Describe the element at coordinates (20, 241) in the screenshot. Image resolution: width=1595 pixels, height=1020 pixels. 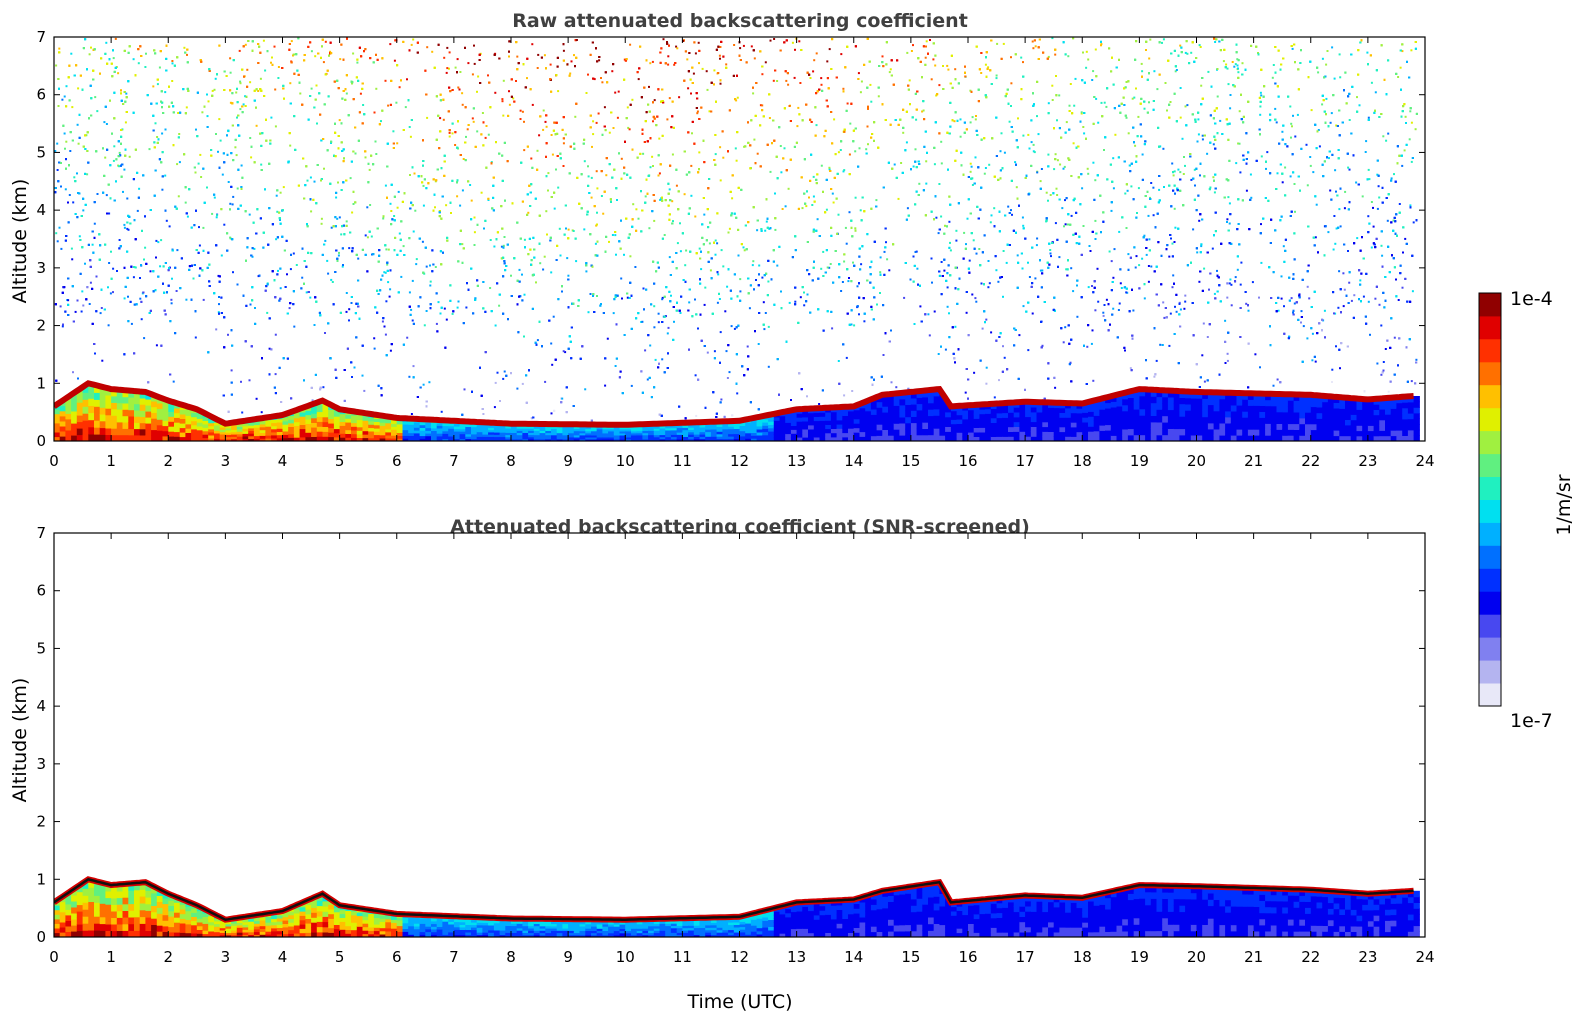
I see `top-y-axis-label: Altitude (km)` at that location.